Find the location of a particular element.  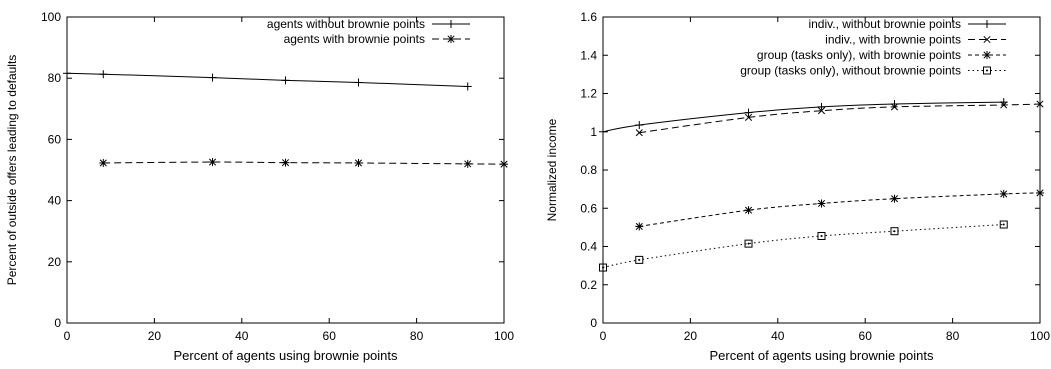

y-tick-label: 1 is located at coordinates (593, 132).